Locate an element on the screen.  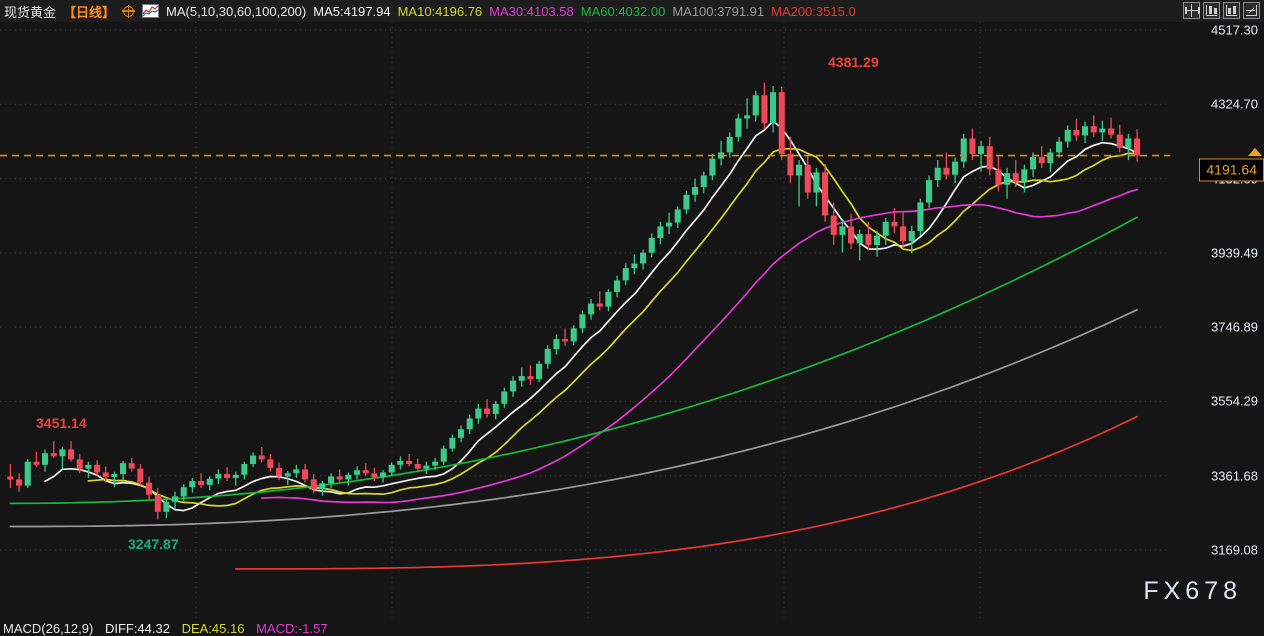
symbol-name: 现货黄金 is located at coordinates (30, 12).